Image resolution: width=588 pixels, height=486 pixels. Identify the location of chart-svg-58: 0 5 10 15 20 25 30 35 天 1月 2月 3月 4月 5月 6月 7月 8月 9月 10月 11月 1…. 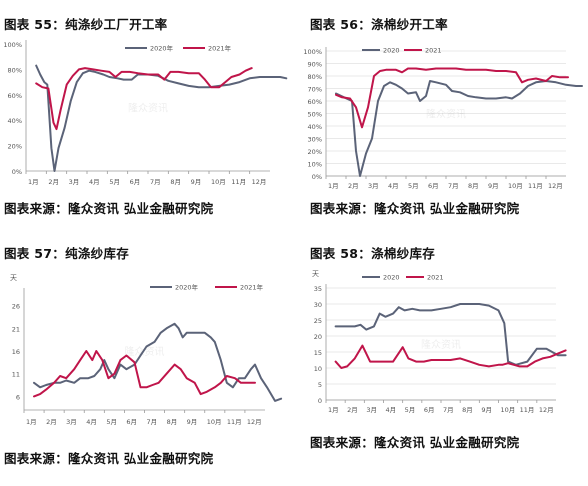
(439, 342).